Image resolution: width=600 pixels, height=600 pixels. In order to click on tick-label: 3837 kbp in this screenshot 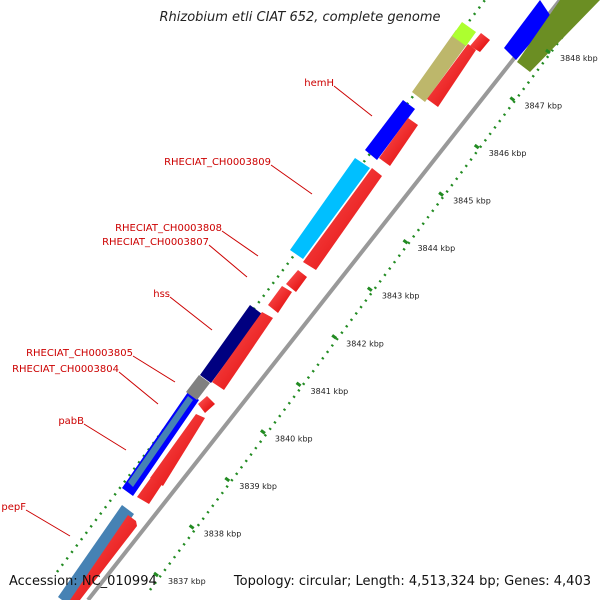, I will do `click(187, 581)`.